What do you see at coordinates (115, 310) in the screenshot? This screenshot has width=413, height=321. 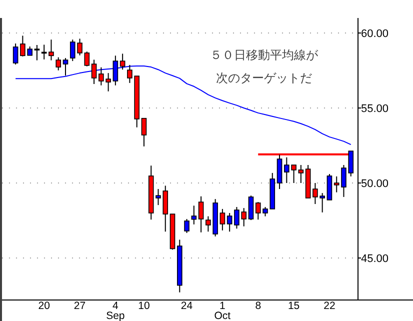 I see `x-tick-label: 4 Sep` at bounding box center [115, 310].